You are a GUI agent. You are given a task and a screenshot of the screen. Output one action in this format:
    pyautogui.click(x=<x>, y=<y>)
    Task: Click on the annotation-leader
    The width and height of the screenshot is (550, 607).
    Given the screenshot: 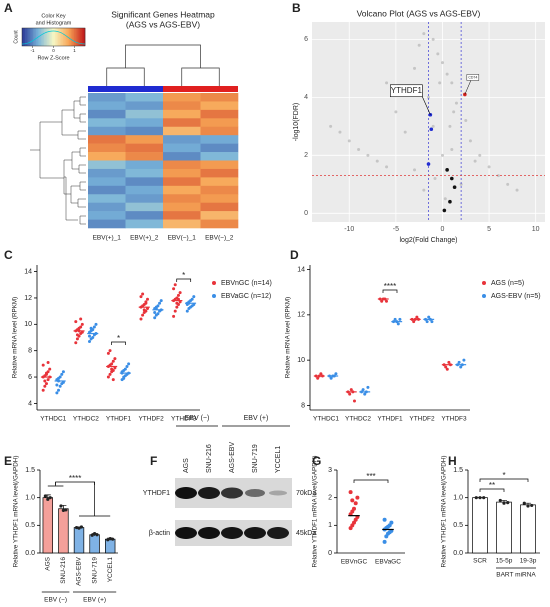 What is the action you would take?
    pyautogui.click(x=426, y=105)
    